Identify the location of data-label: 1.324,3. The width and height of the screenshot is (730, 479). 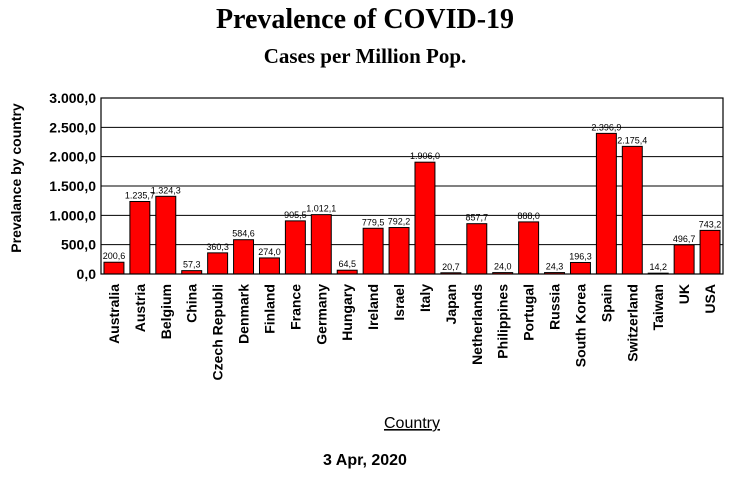
(166, 190).